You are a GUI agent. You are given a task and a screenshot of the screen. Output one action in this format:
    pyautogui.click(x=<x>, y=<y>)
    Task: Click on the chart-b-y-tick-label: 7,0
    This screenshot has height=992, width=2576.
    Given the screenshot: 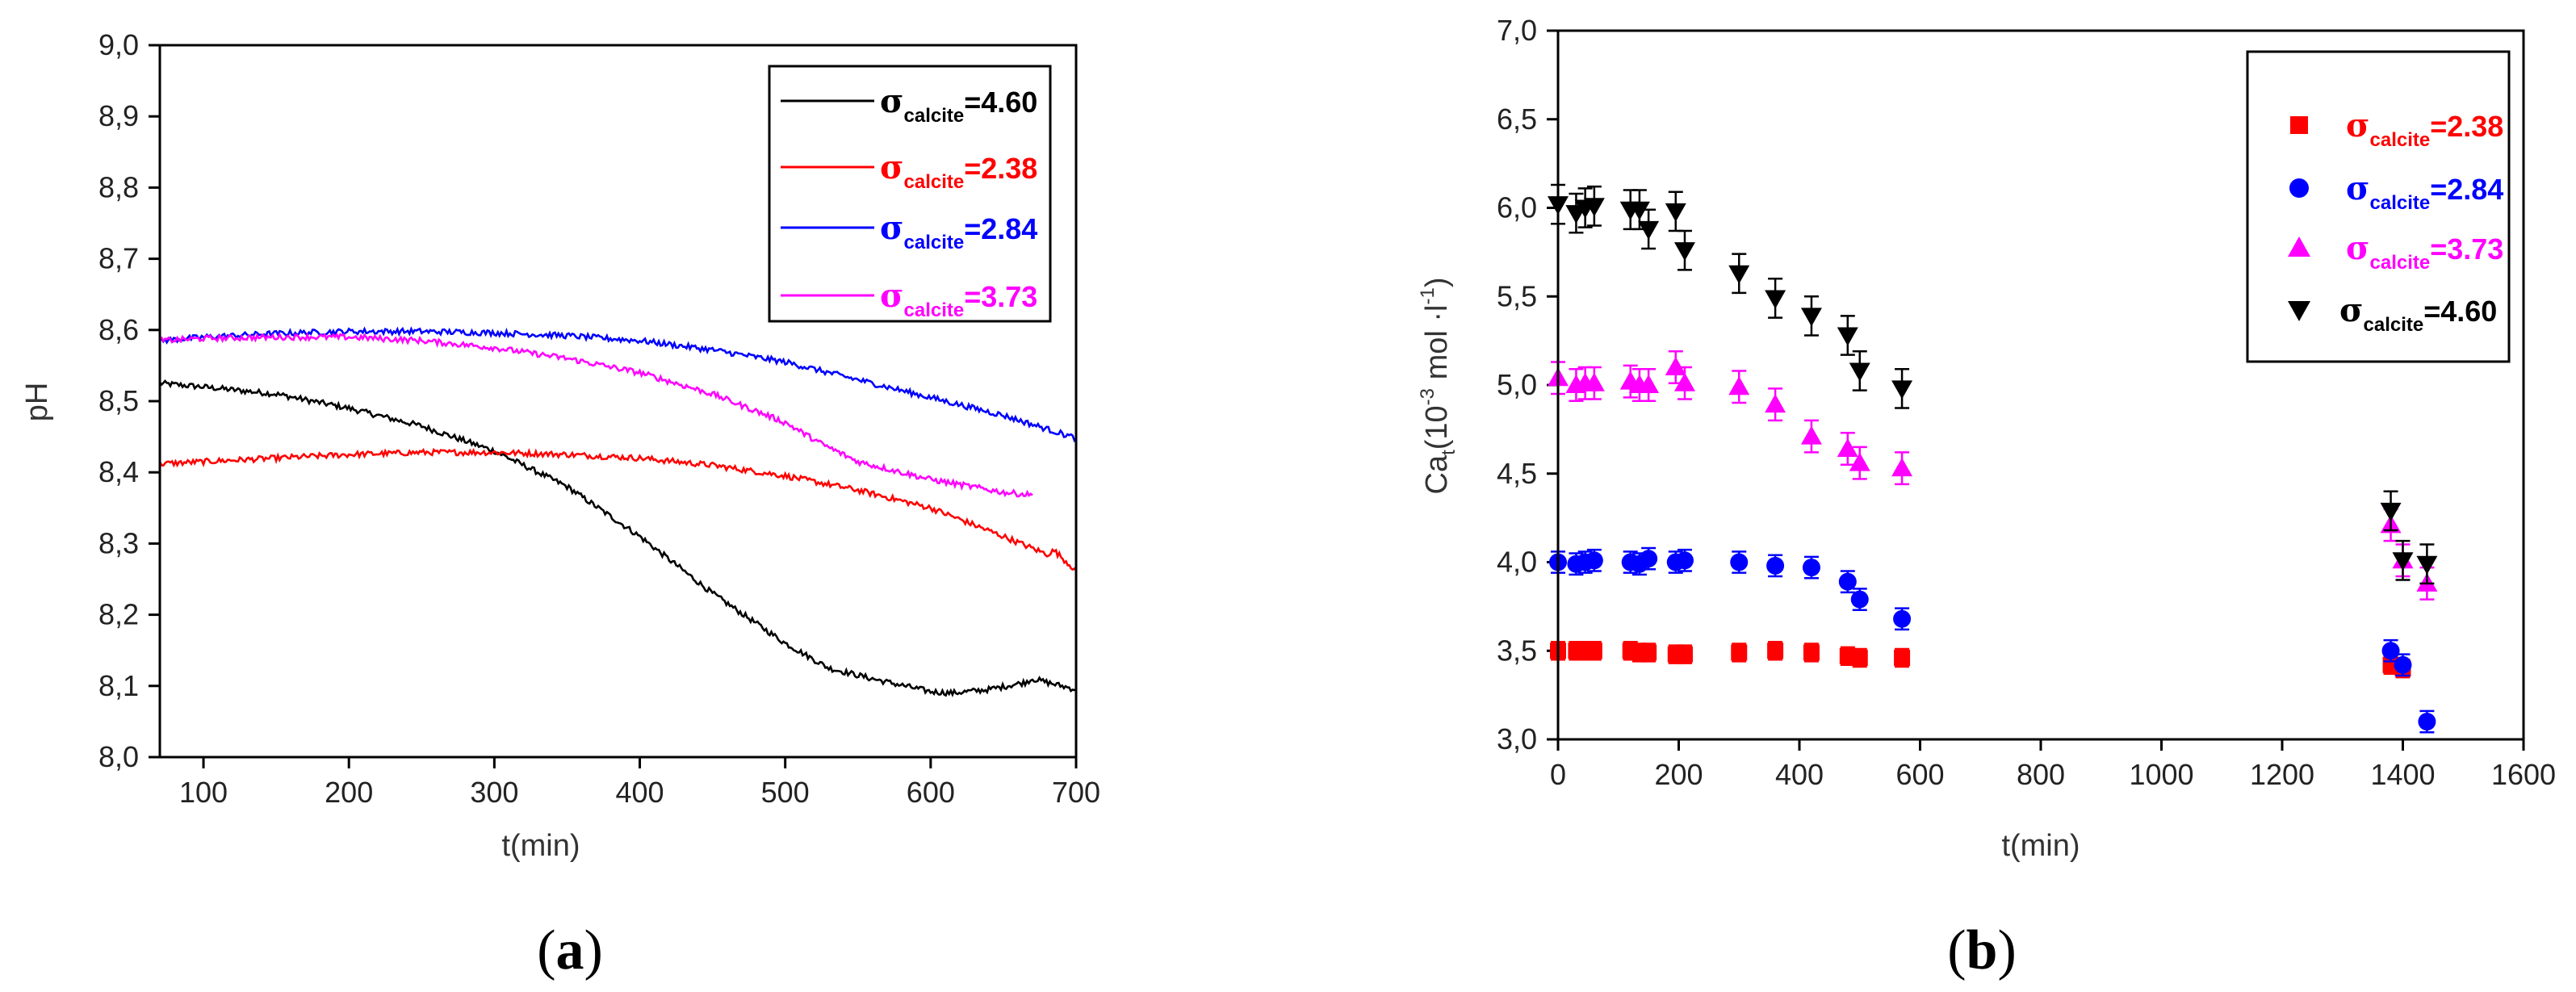 What is the action you would take?
    pyautogui.click(x=1517, y=31)
    